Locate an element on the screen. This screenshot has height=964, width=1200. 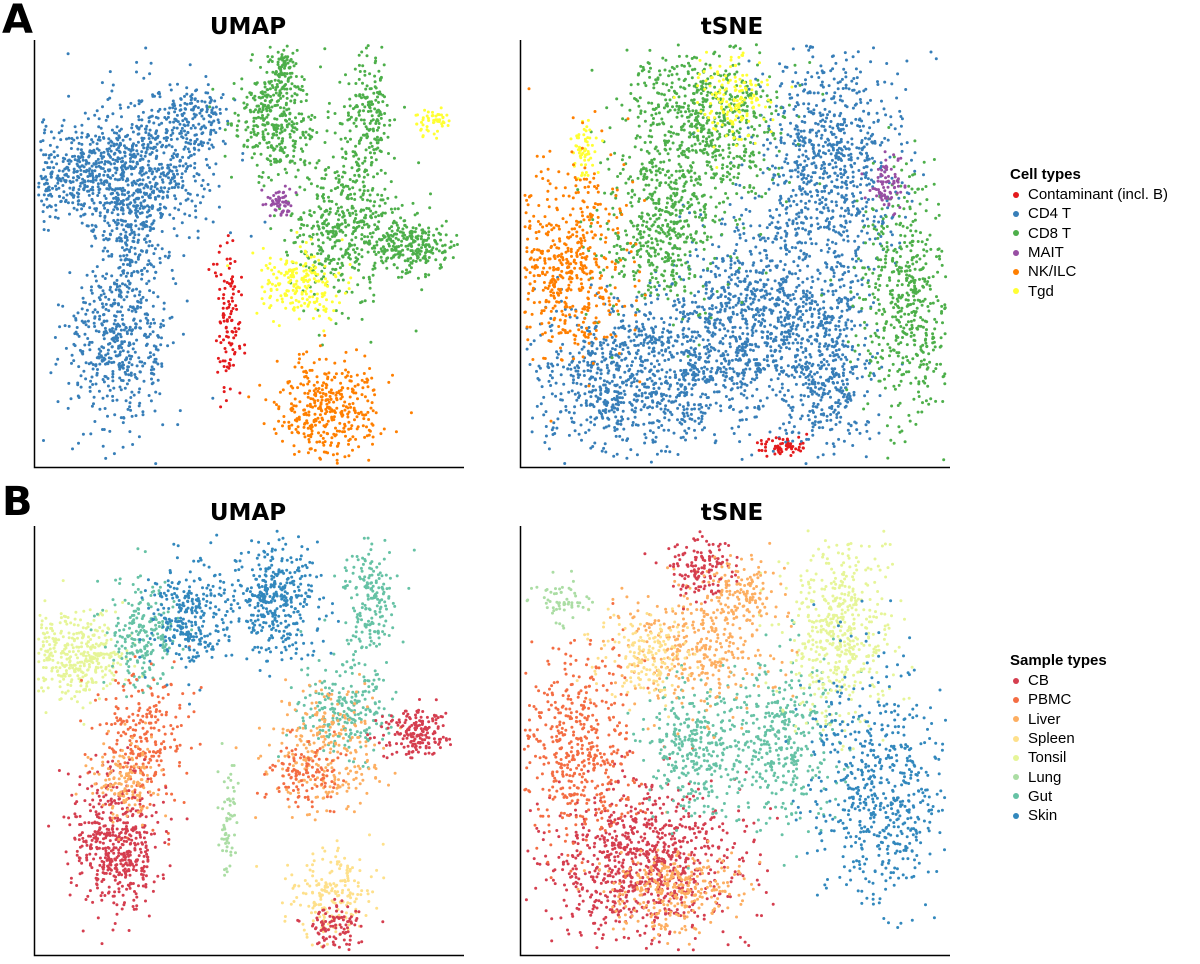
panel-b-label: B is located at coordinates (17, 502).